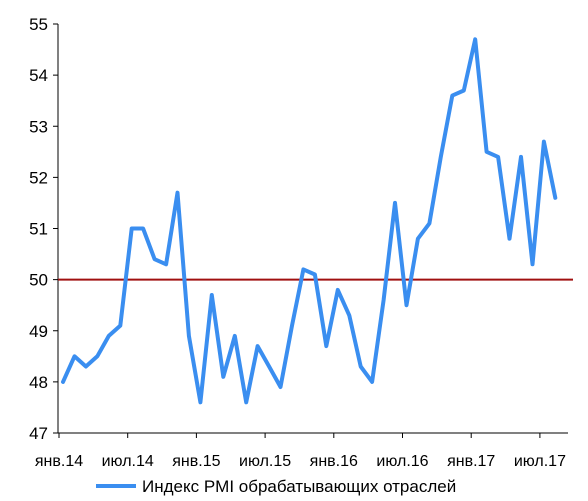  What do you see at coordinates (299, 486) in the screenshot?
I see `legend-label: Индекс PMI обрабатывающих отраслей` at bounding box center [299, 486].